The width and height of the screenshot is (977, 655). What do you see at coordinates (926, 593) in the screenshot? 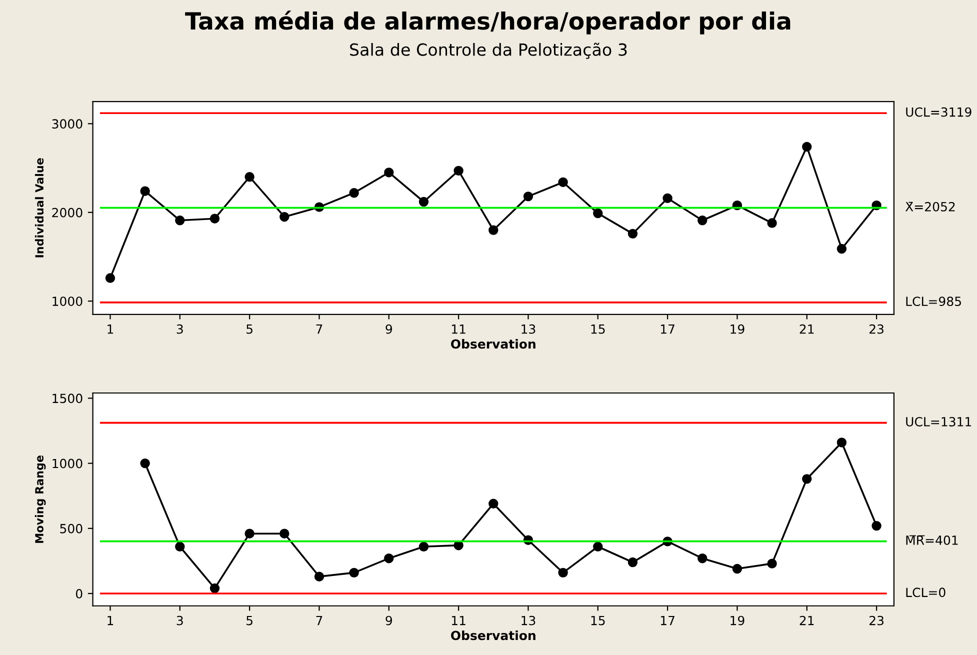
I see `ref-line-label: LCL=0` at bounding box center [926, 593].